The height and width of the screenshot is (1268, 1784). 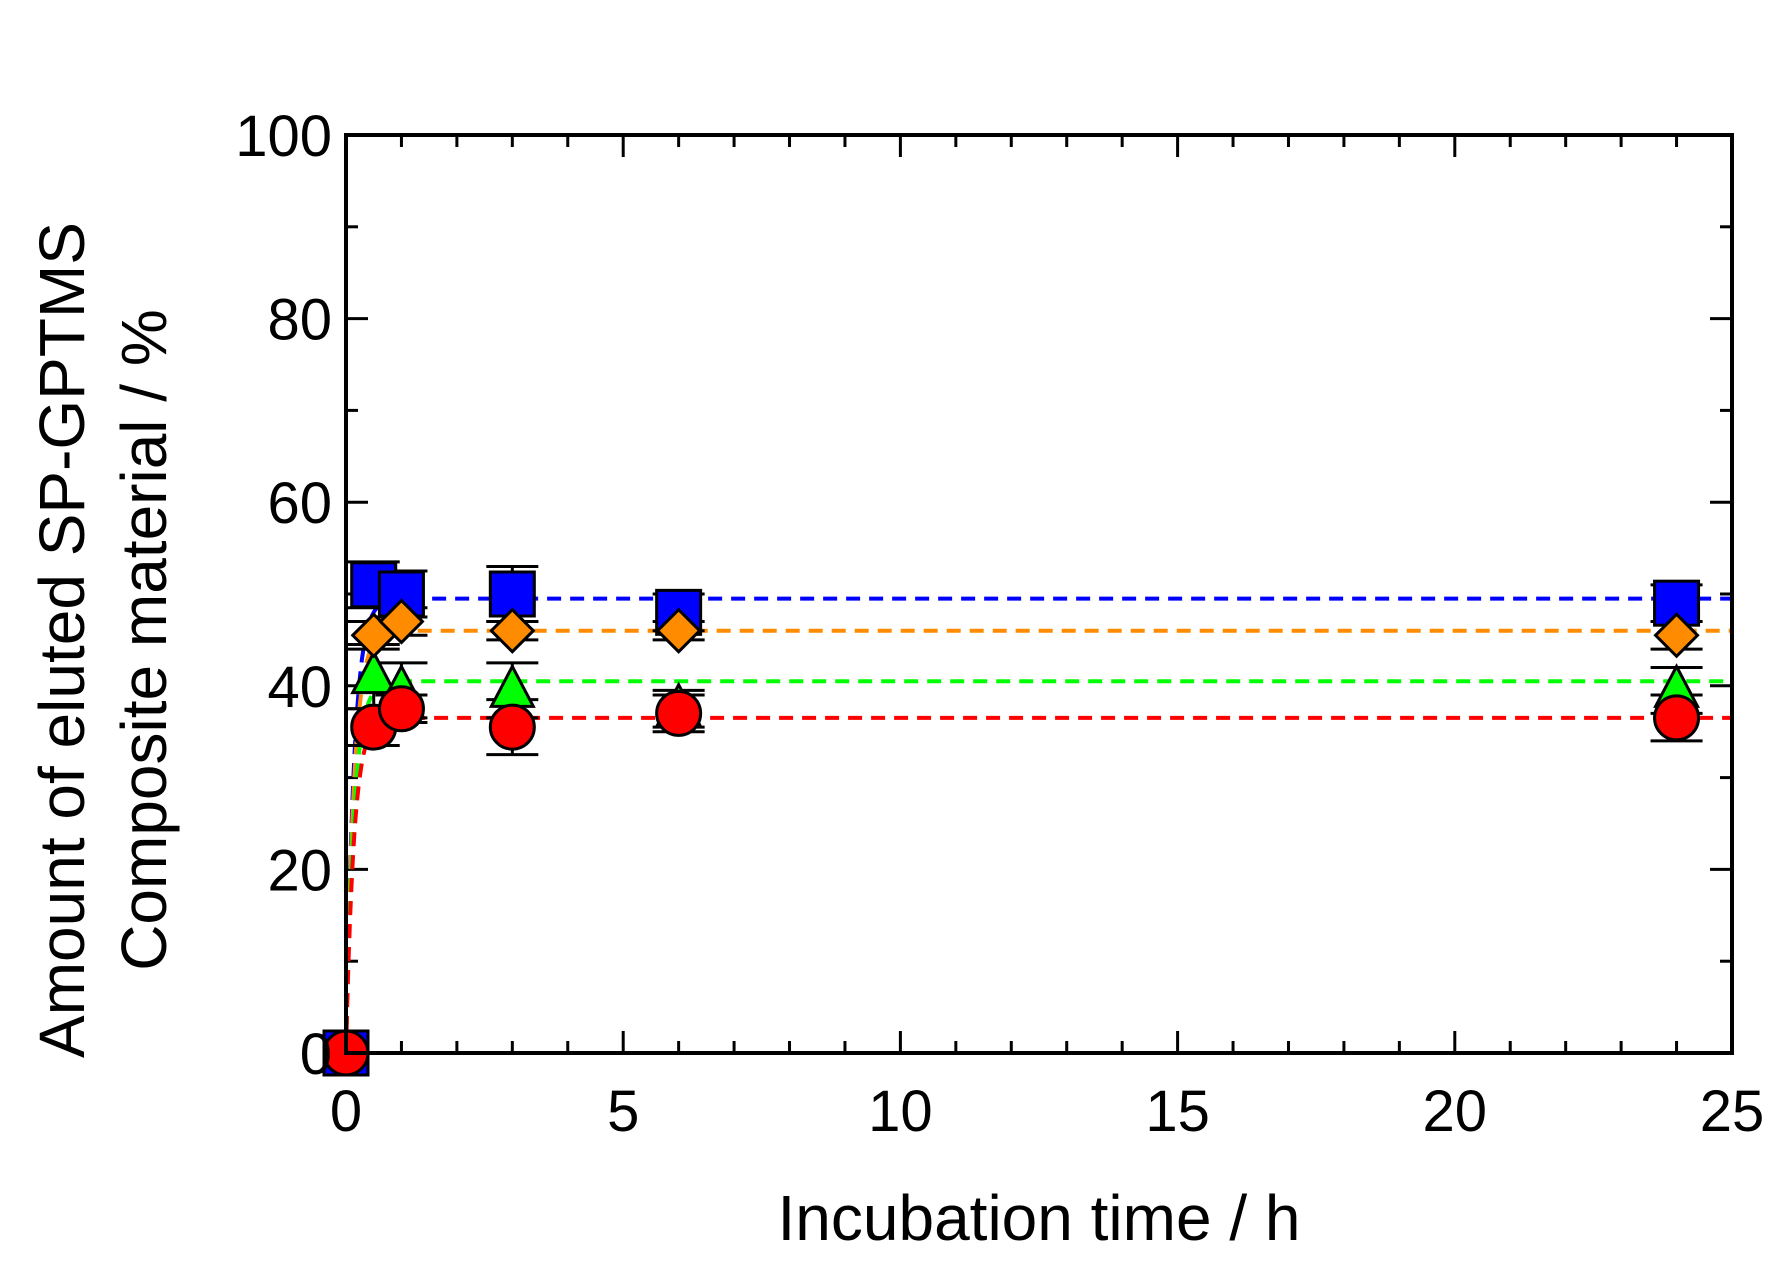 I want to click on x-tick-label: 10, so click(x=900, y=1111).